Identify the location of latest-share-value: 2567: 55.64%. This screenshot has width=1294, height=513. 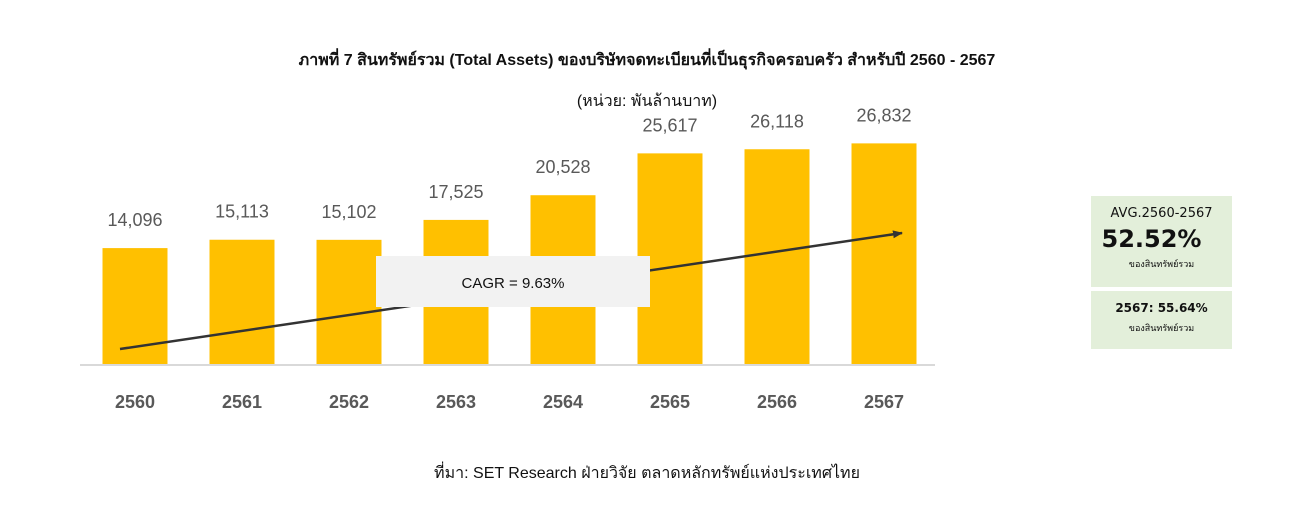
(1161, 308).